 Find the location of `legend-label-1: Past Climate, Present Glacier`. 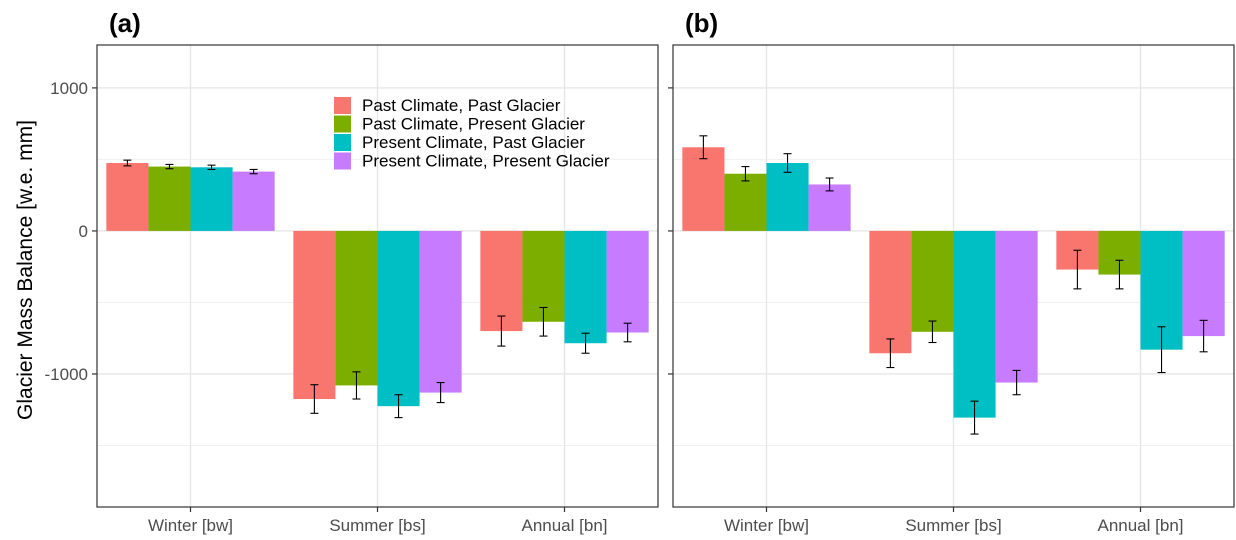

legend-label-1: Past Climate, Present Glacier is located at coordinates (473, 124).